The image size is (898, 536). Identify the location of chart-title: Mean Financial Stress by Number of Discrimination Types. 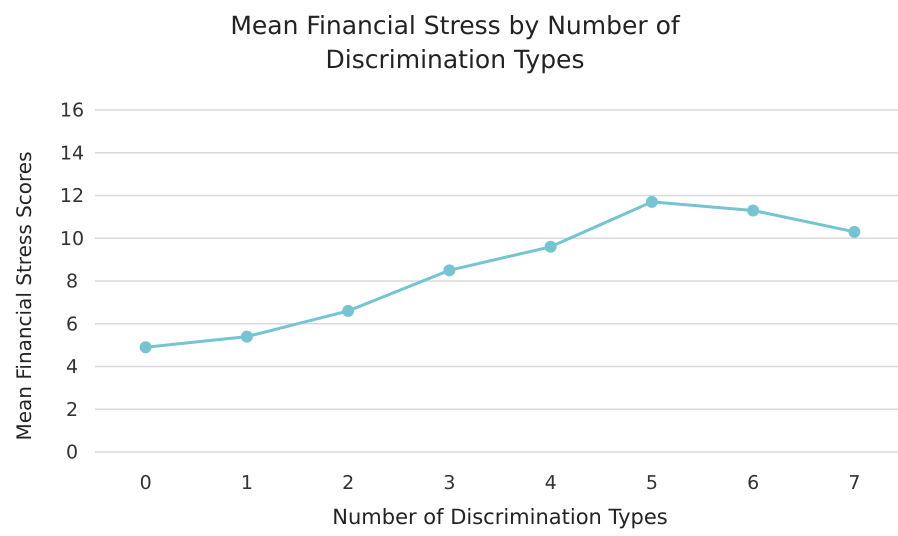
(455, 42).